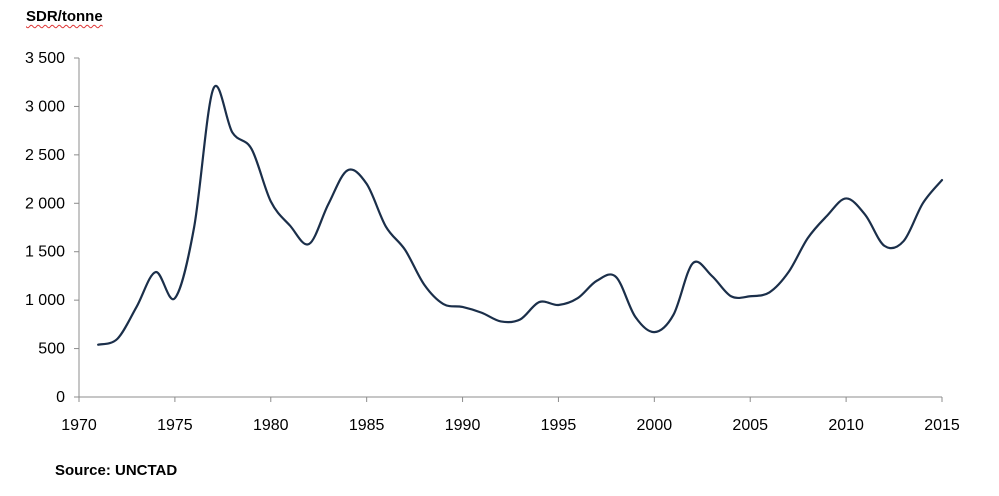 Image resolution: width=999 pixels, height=496 pixels. What do you see at coordinates (45, 203) in the screenshot?
I see `y-tick-label: 2 000` at bounding box center [45, 203].